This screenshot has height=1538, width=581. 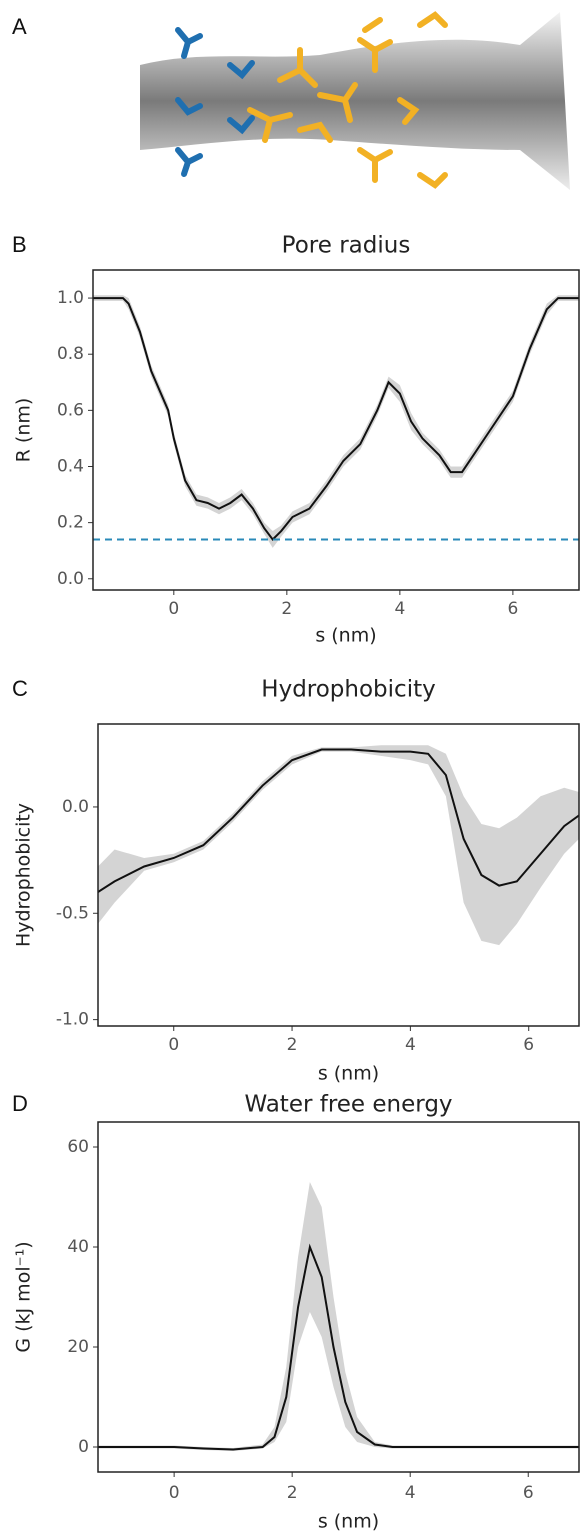 What do you see at coordinates (20, 688) in the screenshot?
I see `panel-label: C` at bounding box center [20, 688].